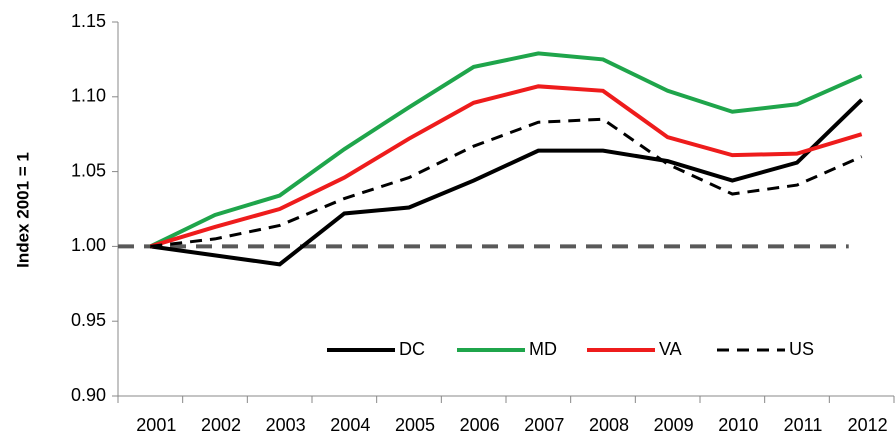  Describe the element at coordinates (22, 210) in the screenshot. I see `y-axis-label: Index 2001 = 1` at that location.